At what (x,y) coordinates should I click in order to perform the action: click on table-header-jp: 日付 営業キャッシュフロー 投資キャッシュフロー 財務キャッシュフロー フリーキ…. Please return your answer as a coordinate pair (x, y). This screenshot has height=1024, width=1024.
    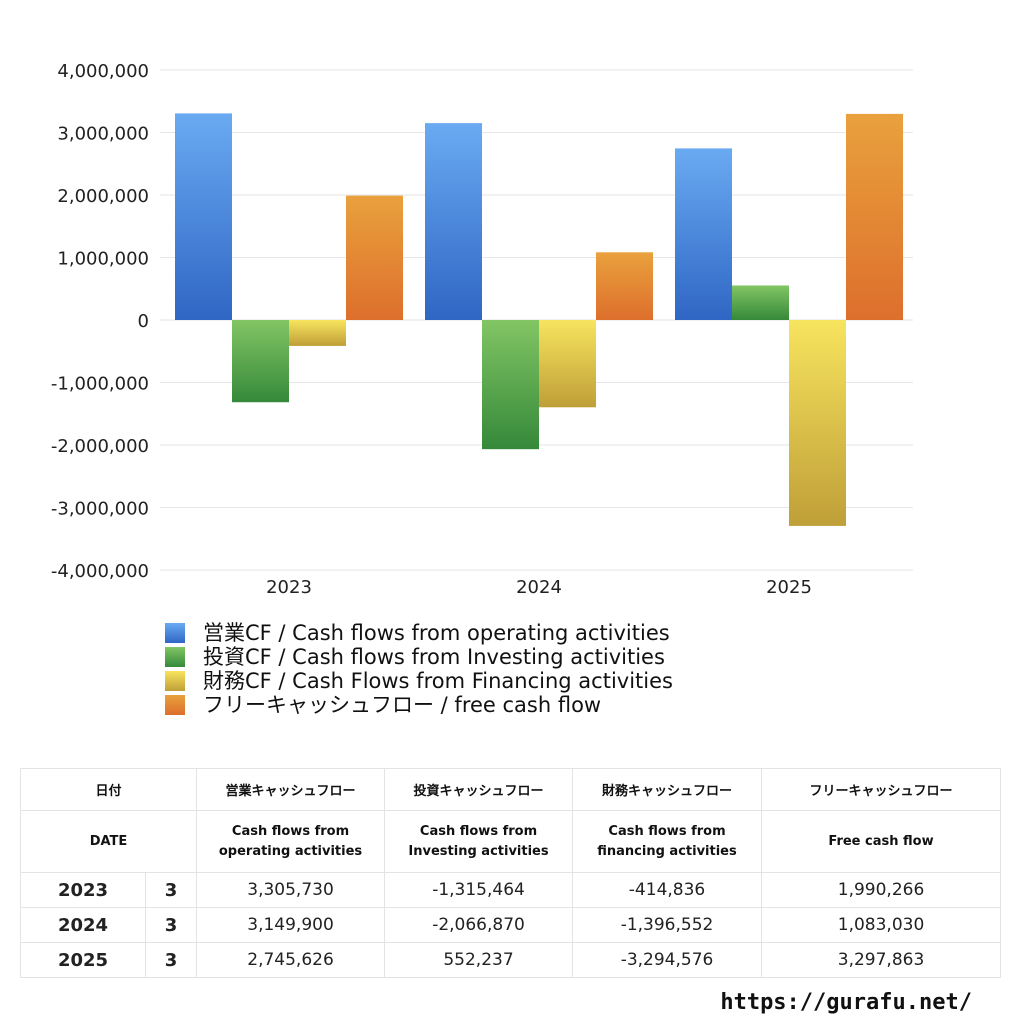
    Looking at the image, I should click on (510, 789).